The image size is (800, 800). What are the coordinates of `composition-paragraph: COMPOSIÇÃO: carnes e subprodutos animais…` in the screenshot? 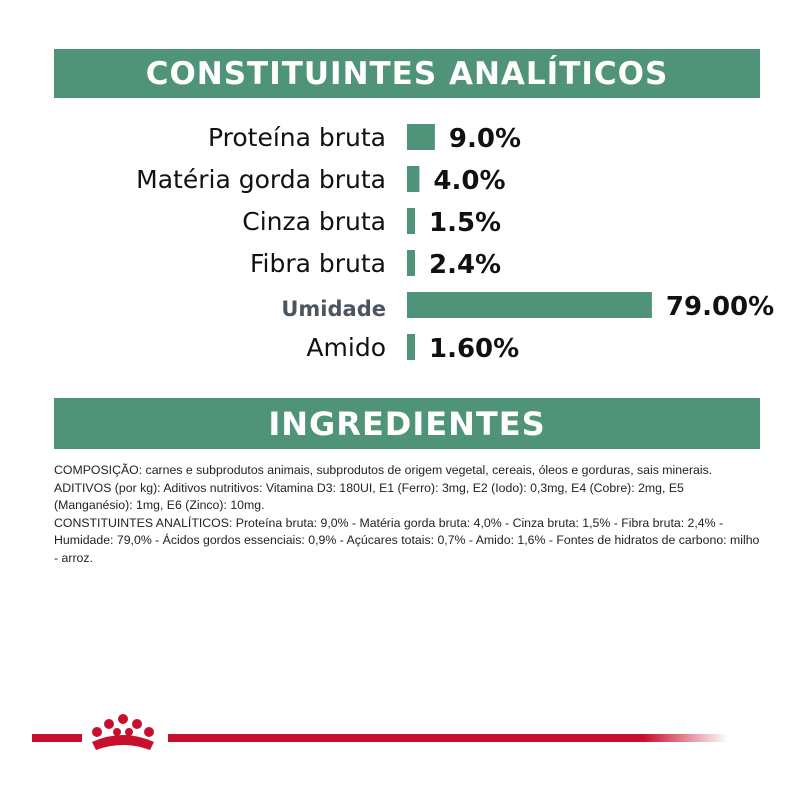 It's located at (383, 470).